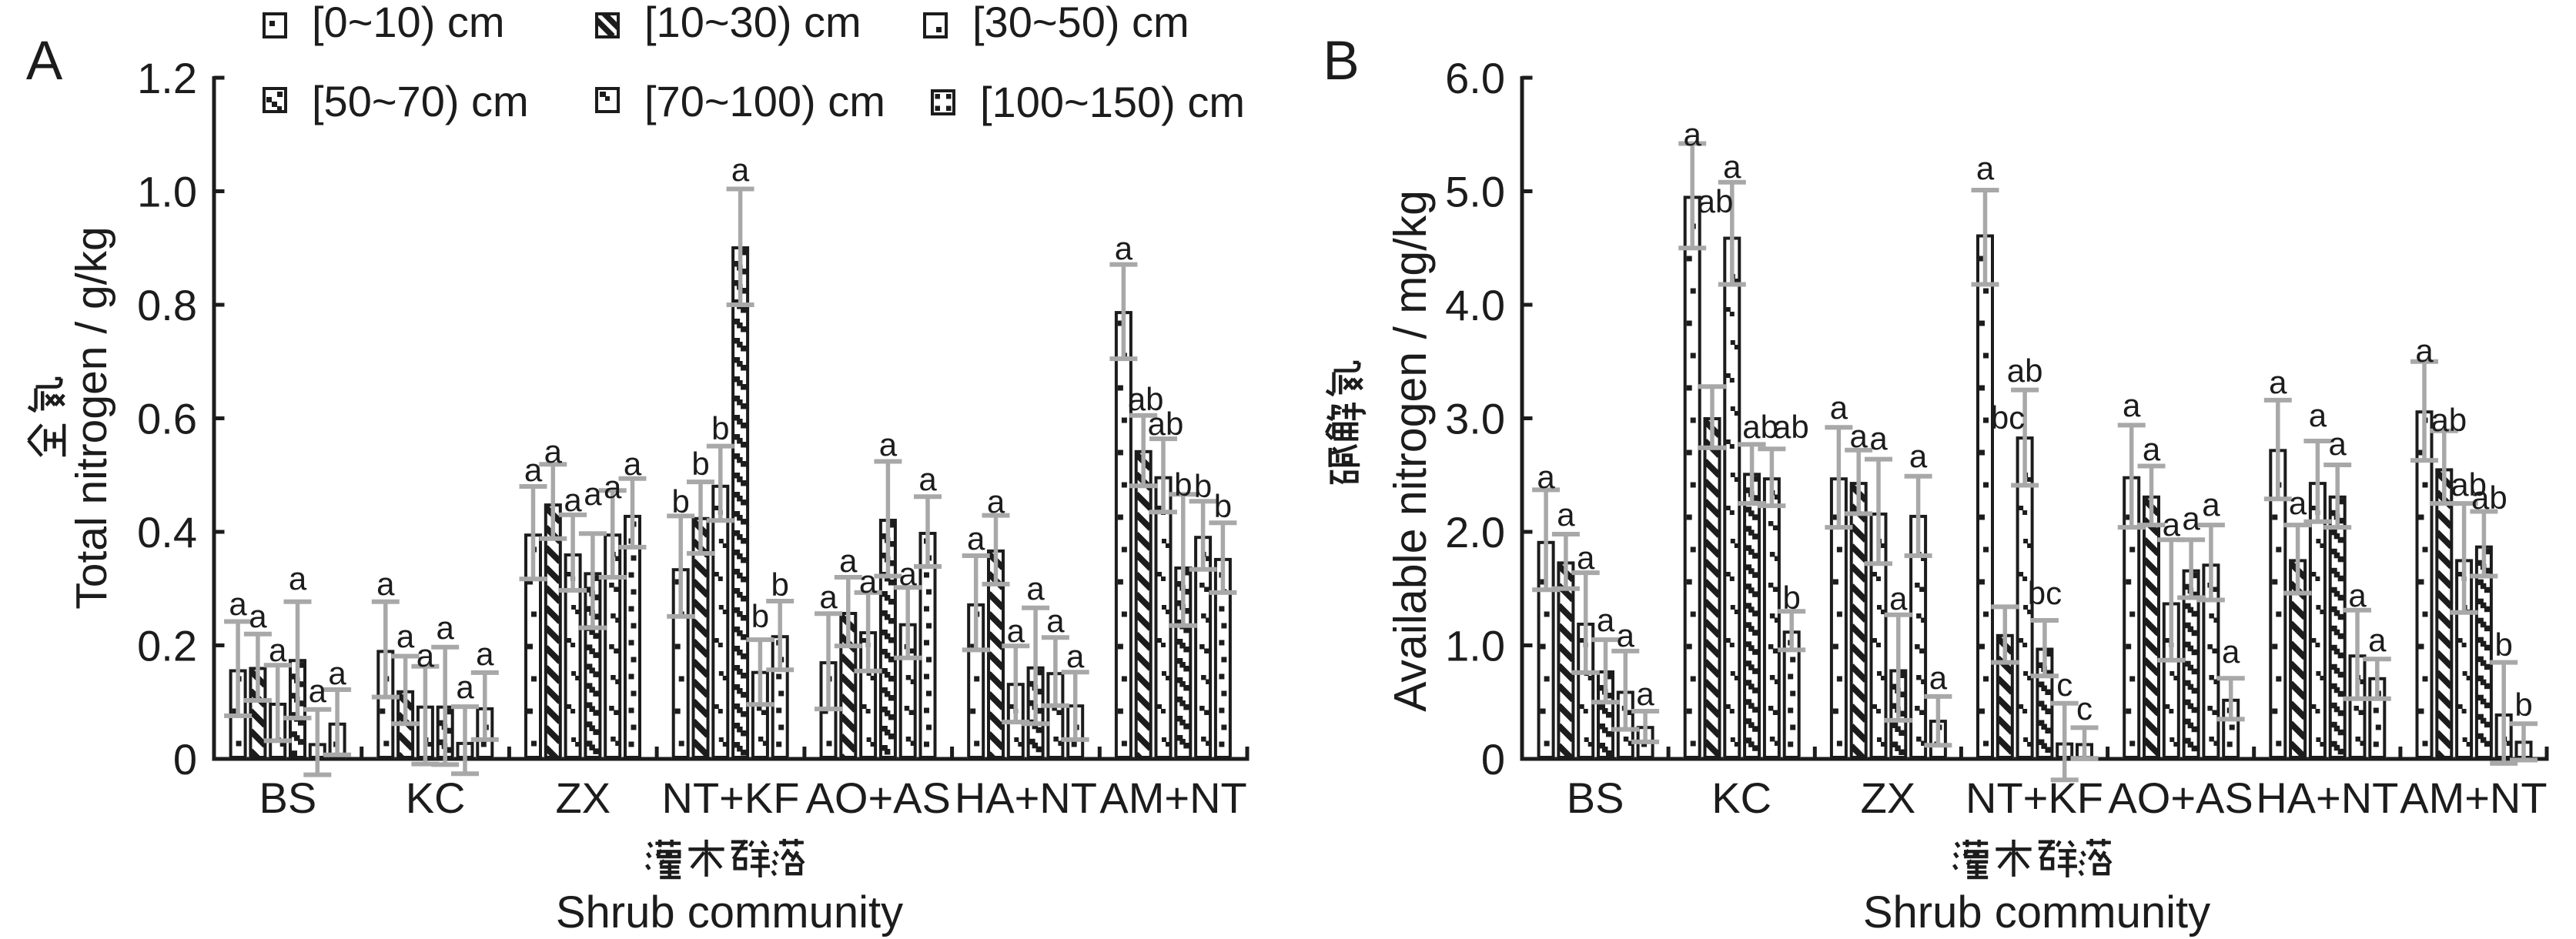 The width and height of the screenshot is (2576, 939). Describe the element at coordinates (1475, 192) in the screenshot. I see `svg-text: 5.0` at that location.